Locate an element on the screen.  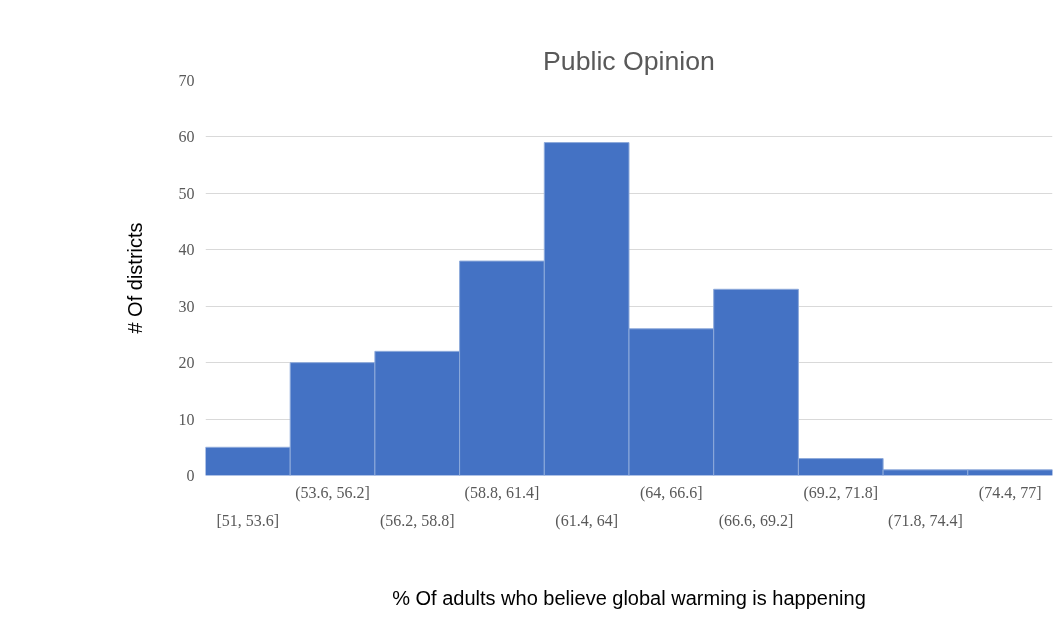
x-tick-label: (71.8, 74.4] is located at coordinates (925, 520).